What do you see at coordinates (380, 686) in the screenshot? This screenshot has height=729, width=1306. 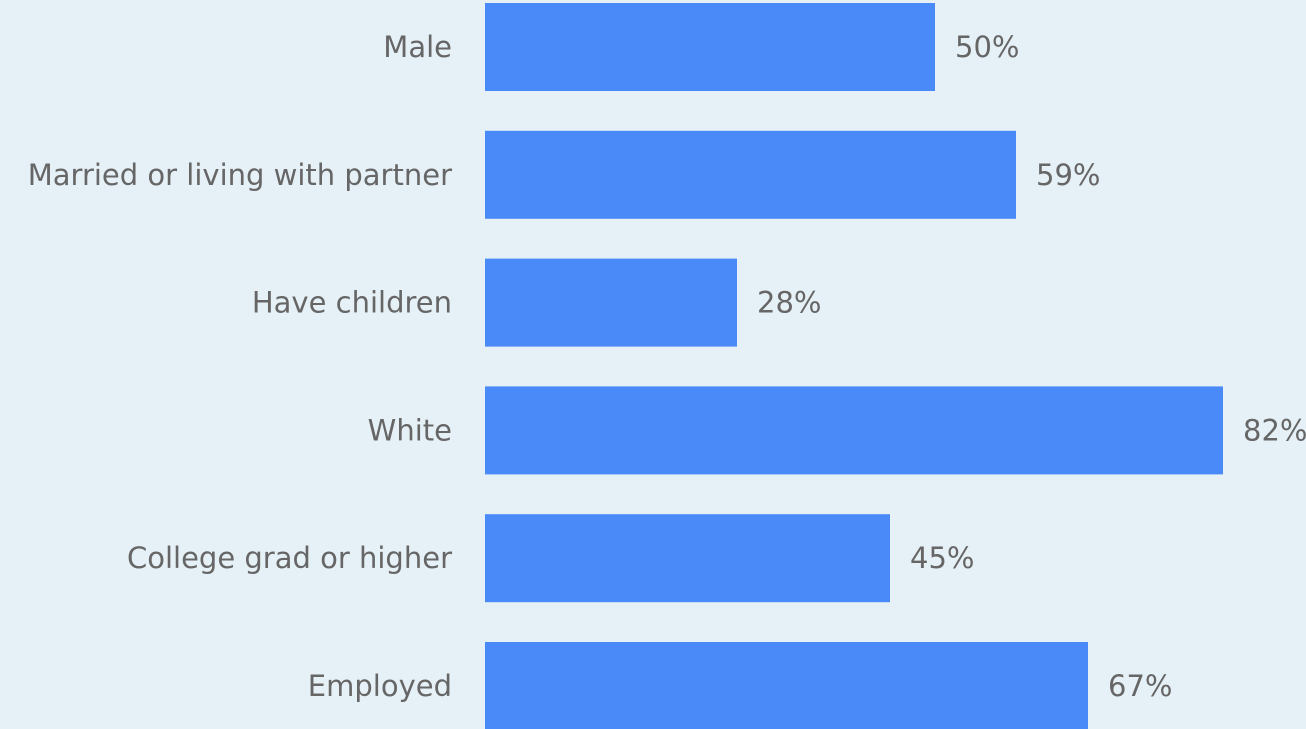 I see `category-label: Employed` at bounding box center [380, 686].